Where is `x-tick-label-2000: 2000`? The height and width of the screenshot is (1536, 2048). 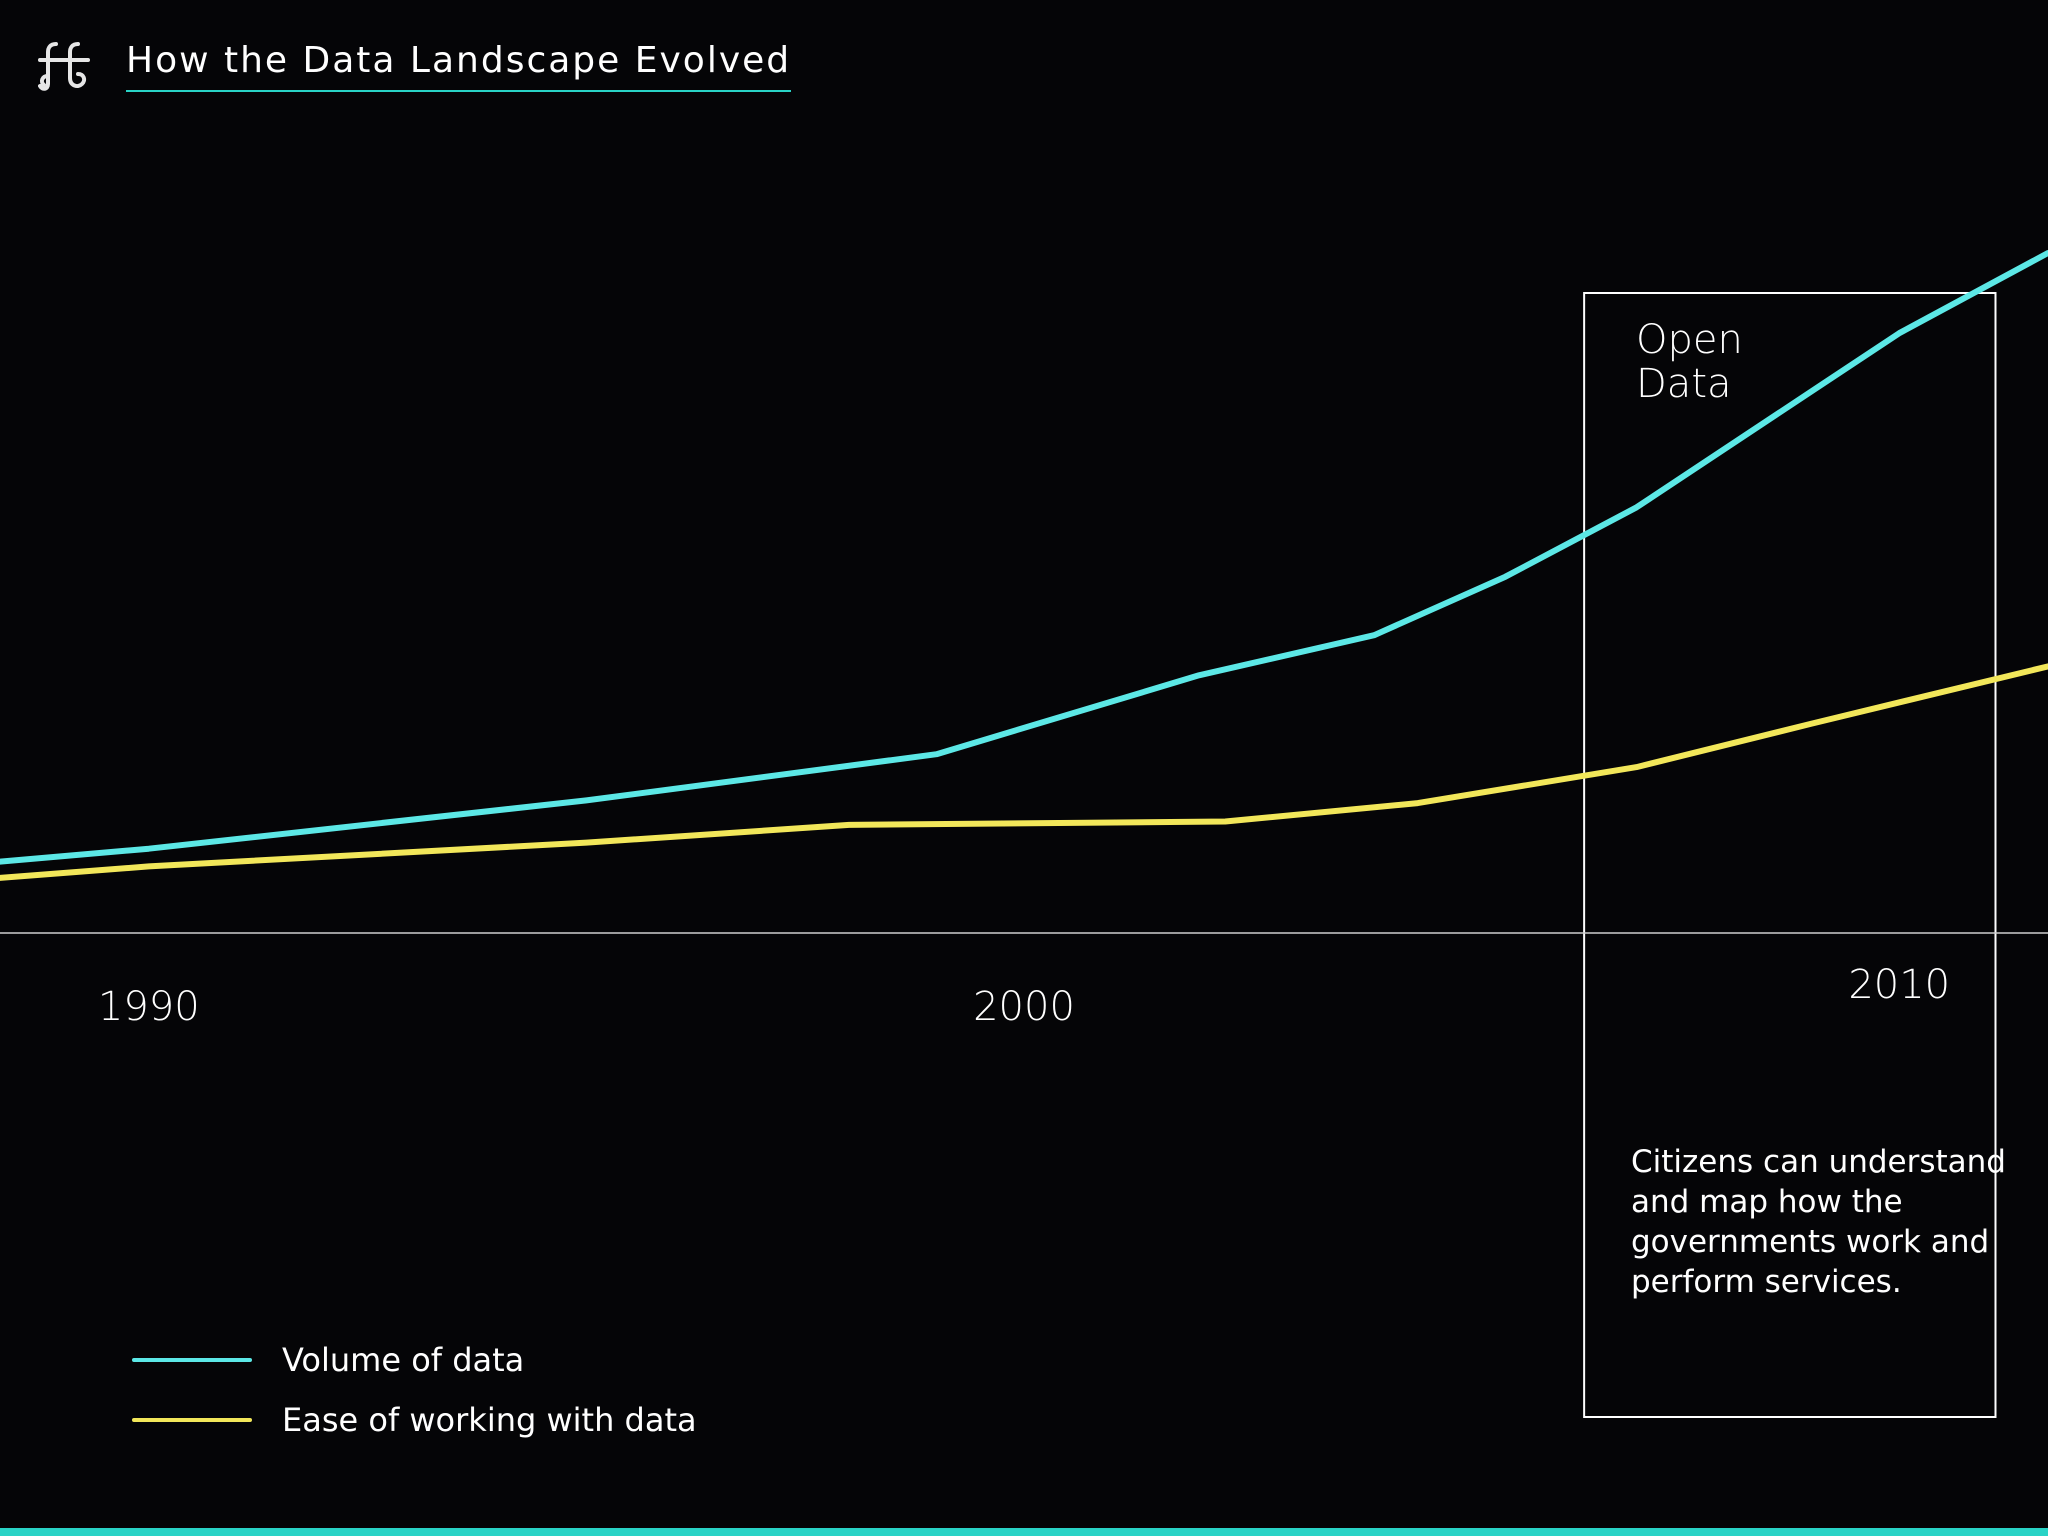 x-tick-label-2000: 2000 is located at coordinates (1024, 1007).